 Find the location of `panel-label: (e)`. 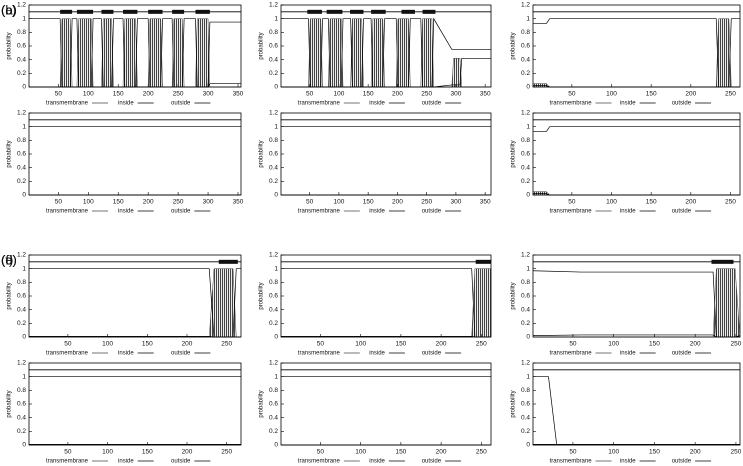

panel-label: (e) is located at coordinates (9, 259).